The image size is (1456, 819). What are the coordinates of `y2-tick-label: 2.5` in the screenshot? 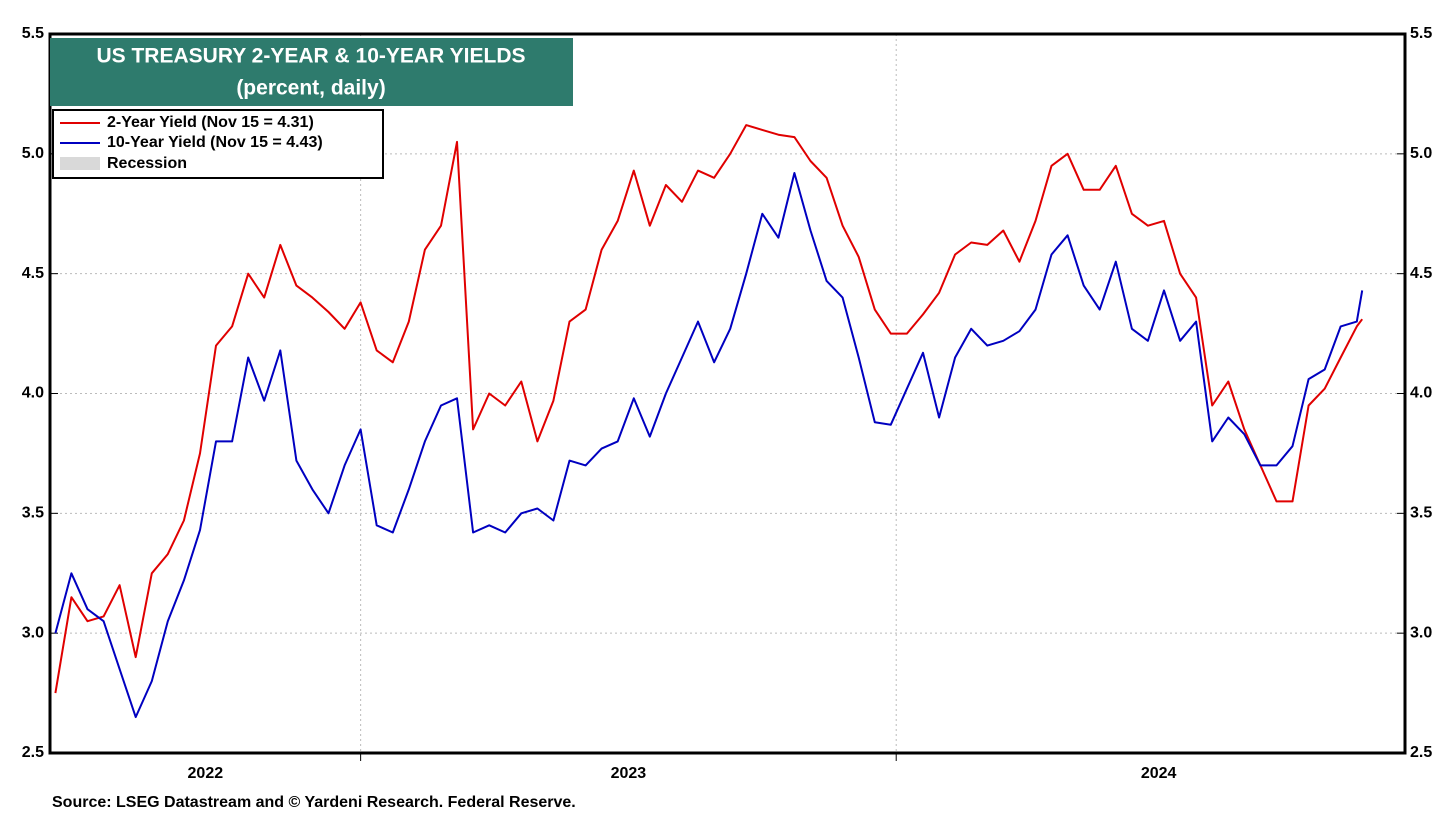 It's located at (1421, 752).